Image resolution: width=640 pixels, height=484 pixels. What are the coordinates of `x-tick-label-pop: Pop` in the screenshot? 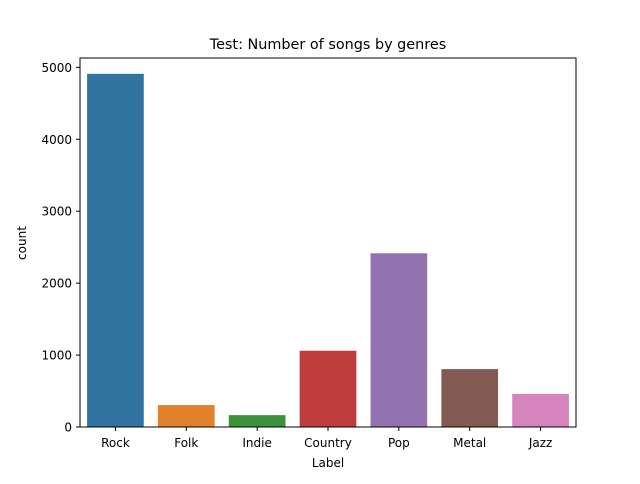 It's located at (399, 443).